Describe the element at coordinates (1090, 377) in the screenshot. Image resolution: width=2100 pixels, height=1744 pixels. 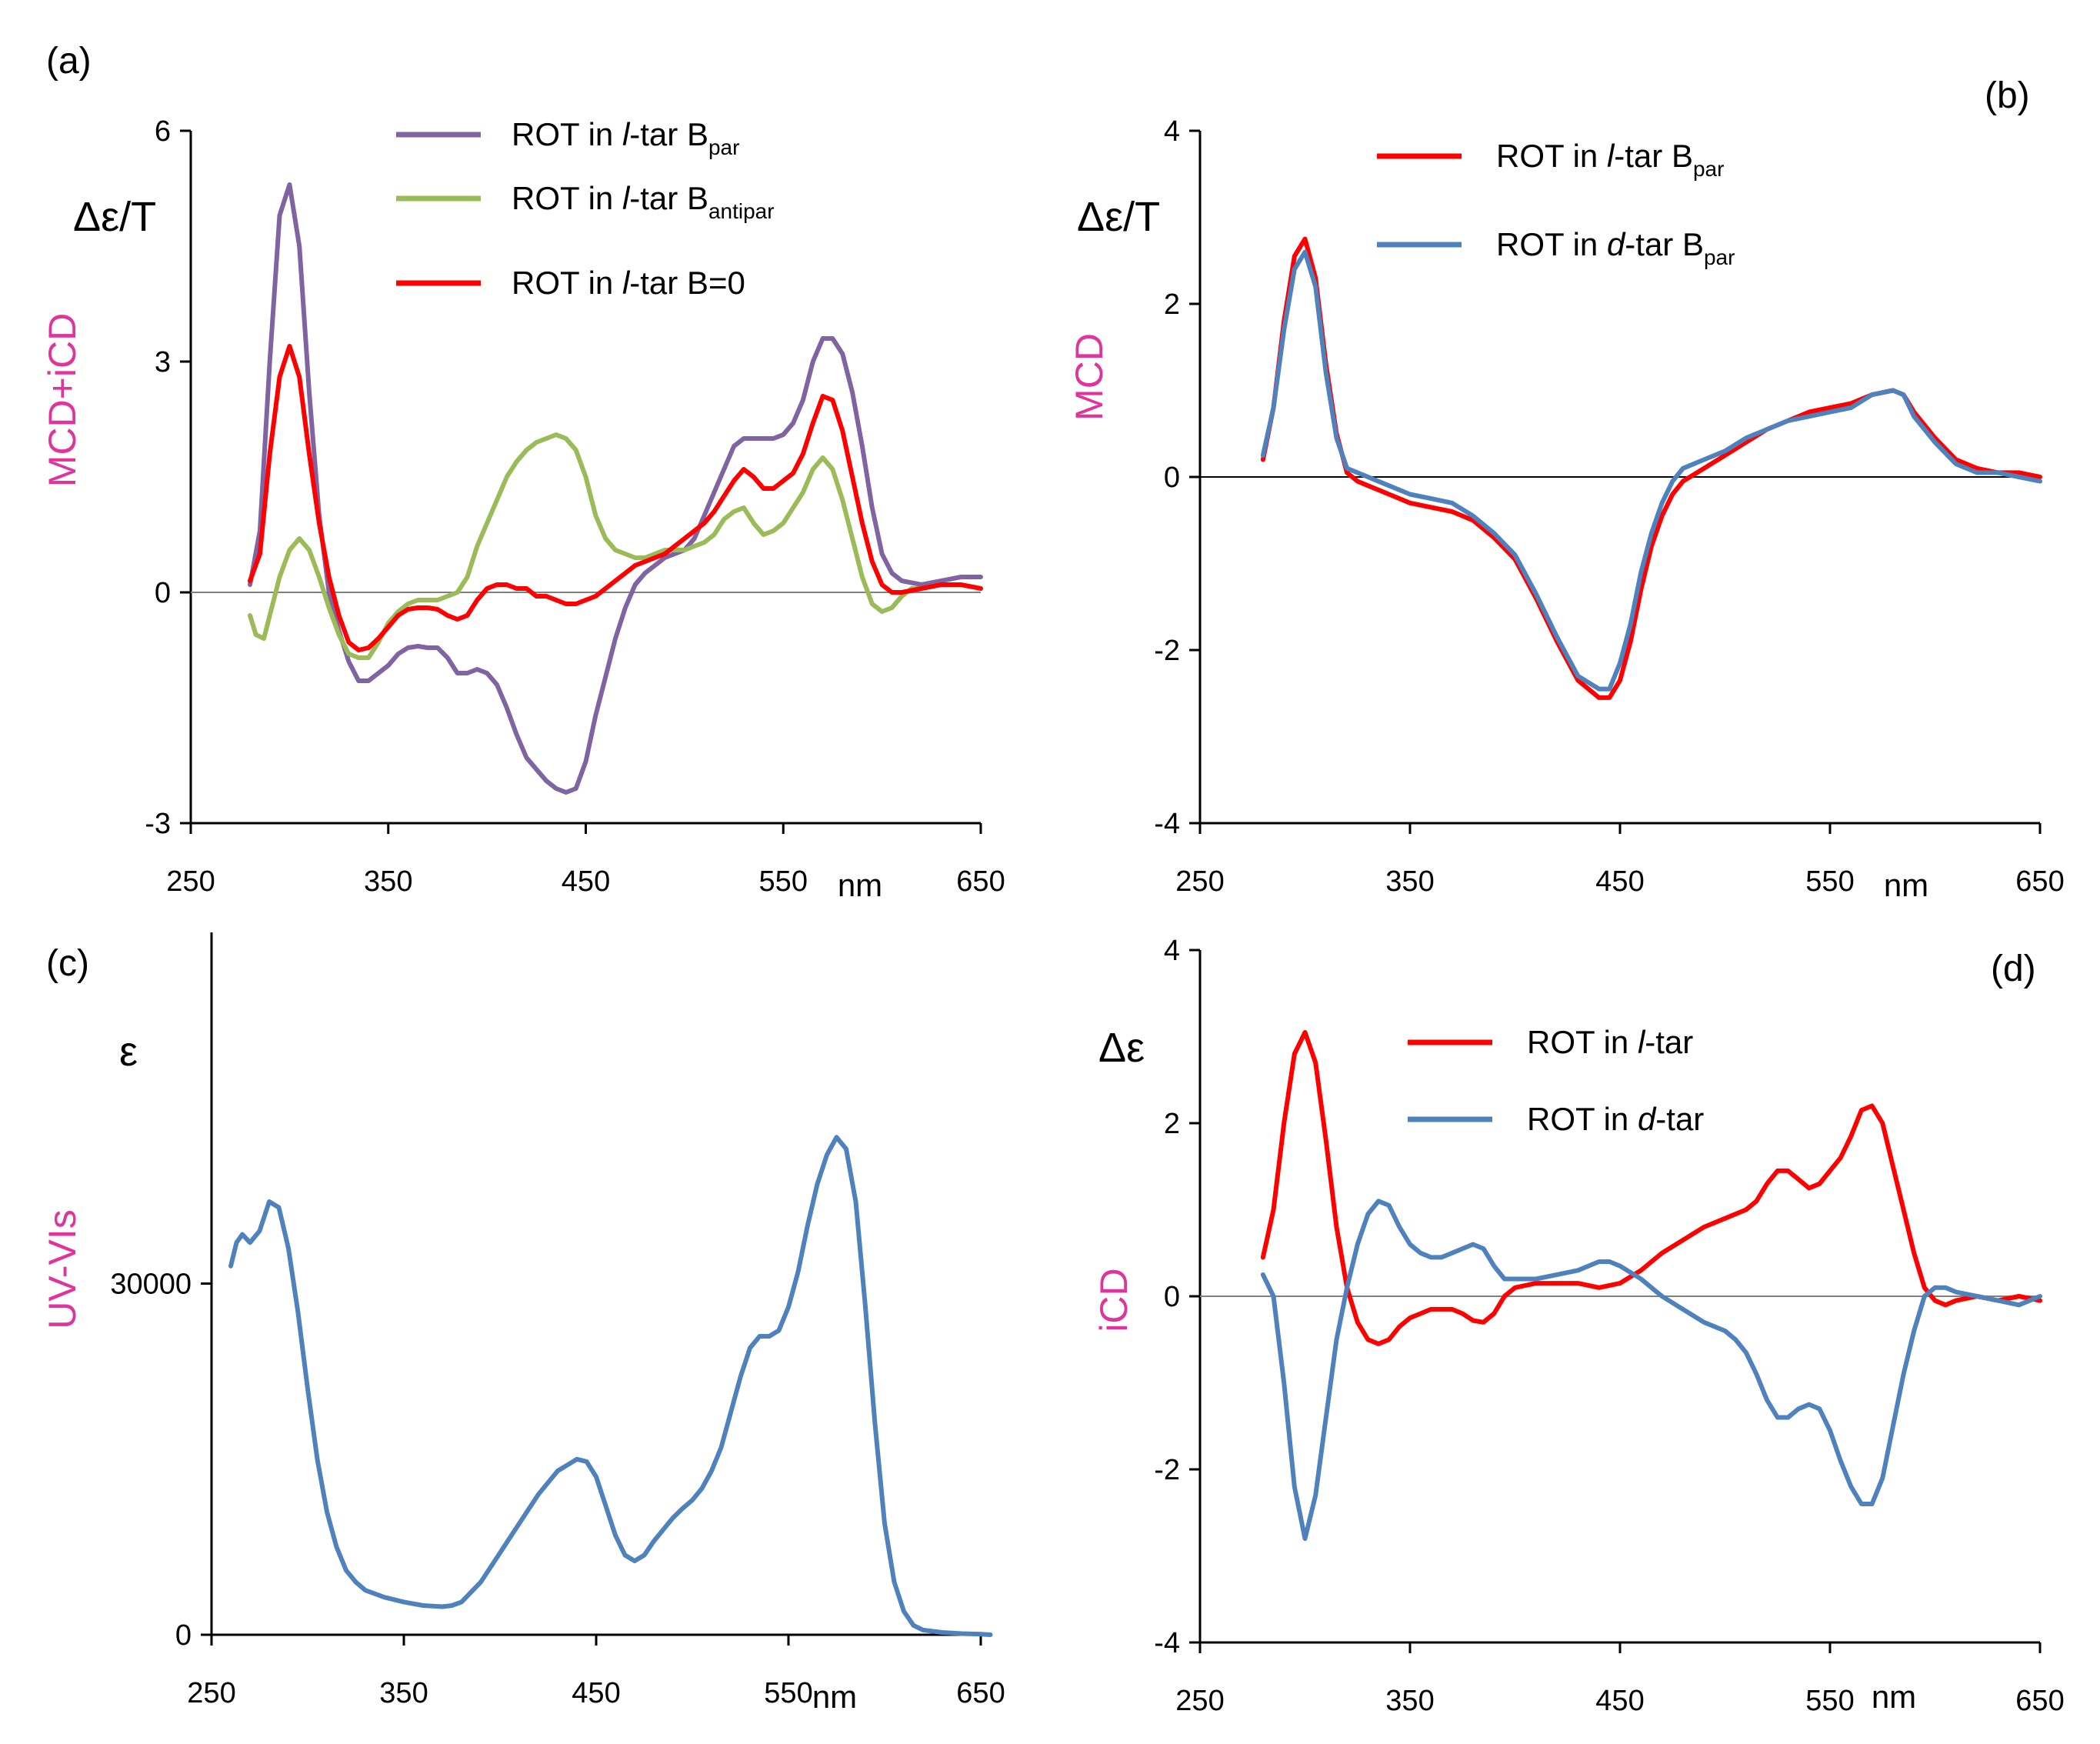
I see `technique-label: MCD` at that location.